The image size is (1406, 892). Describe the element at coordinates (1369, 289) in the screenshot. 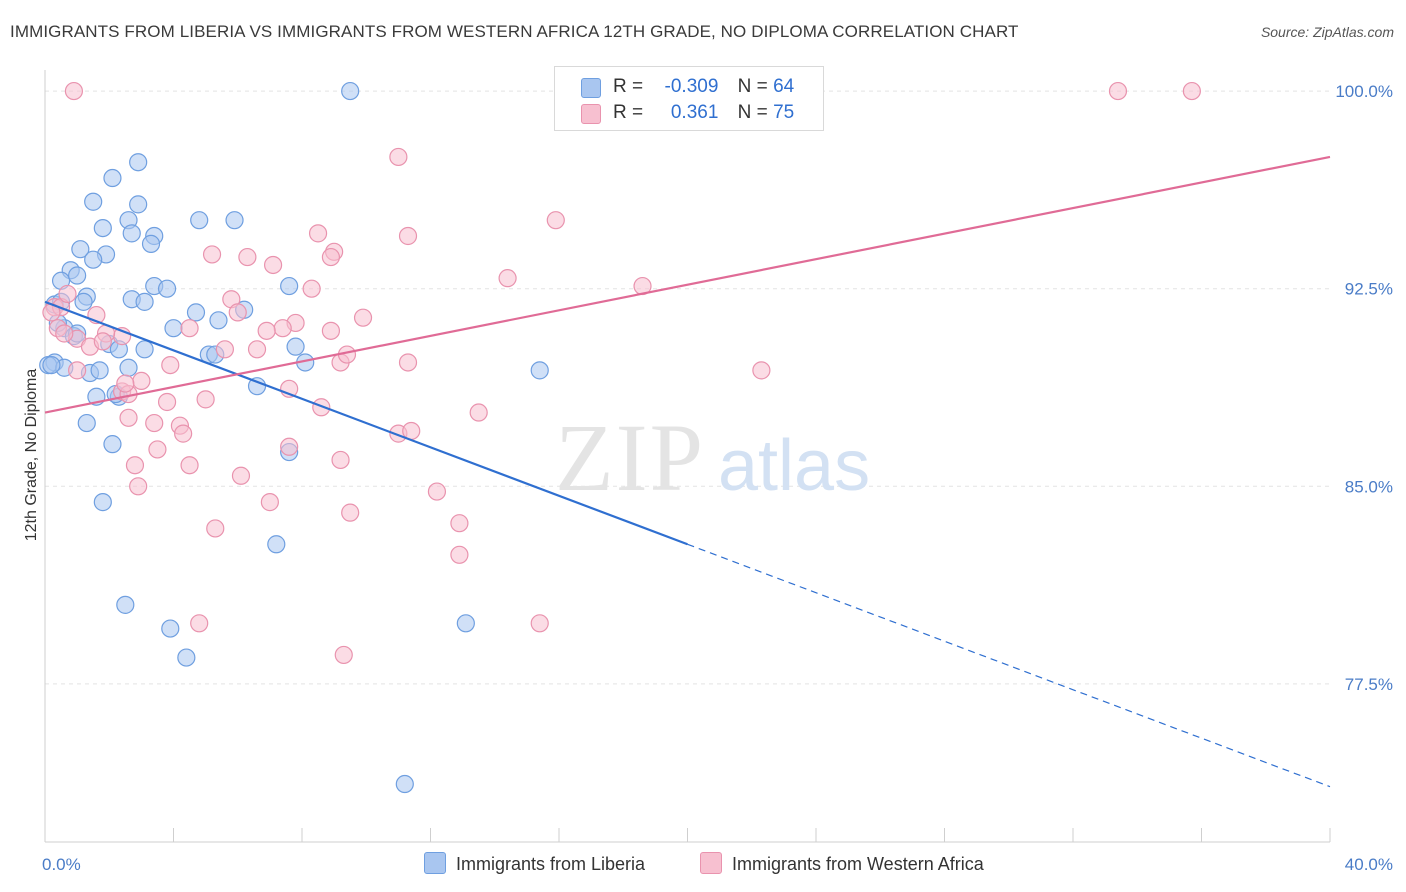

I see `y-tick-label: 92.5%` at that location.